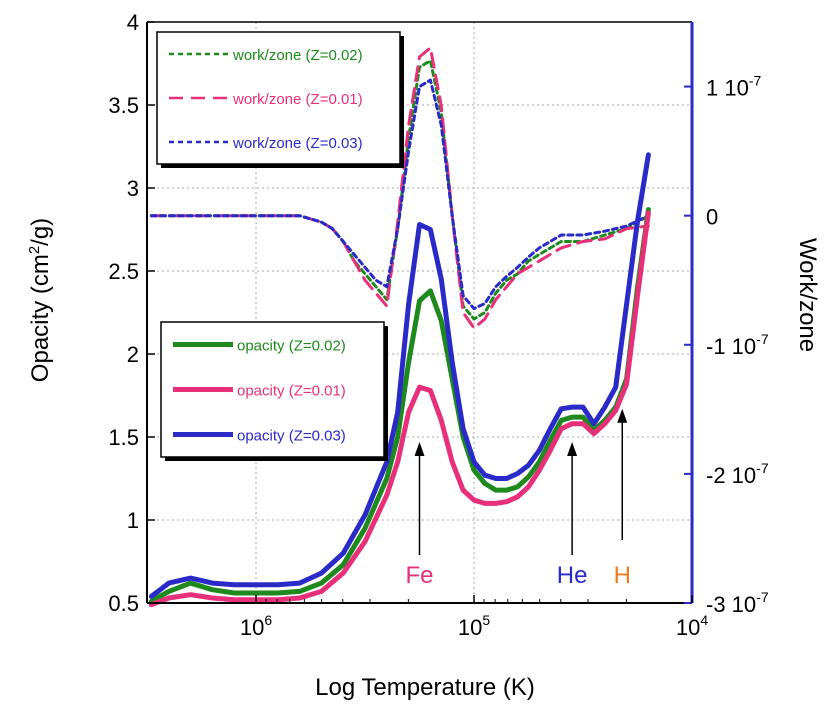 Image resolution: width=830 pixels, height=707 pixels. Describe the element at coordinates (731, 475) in the screenshot. I see `y-right-tick-mantissa: -2 10` at that location.